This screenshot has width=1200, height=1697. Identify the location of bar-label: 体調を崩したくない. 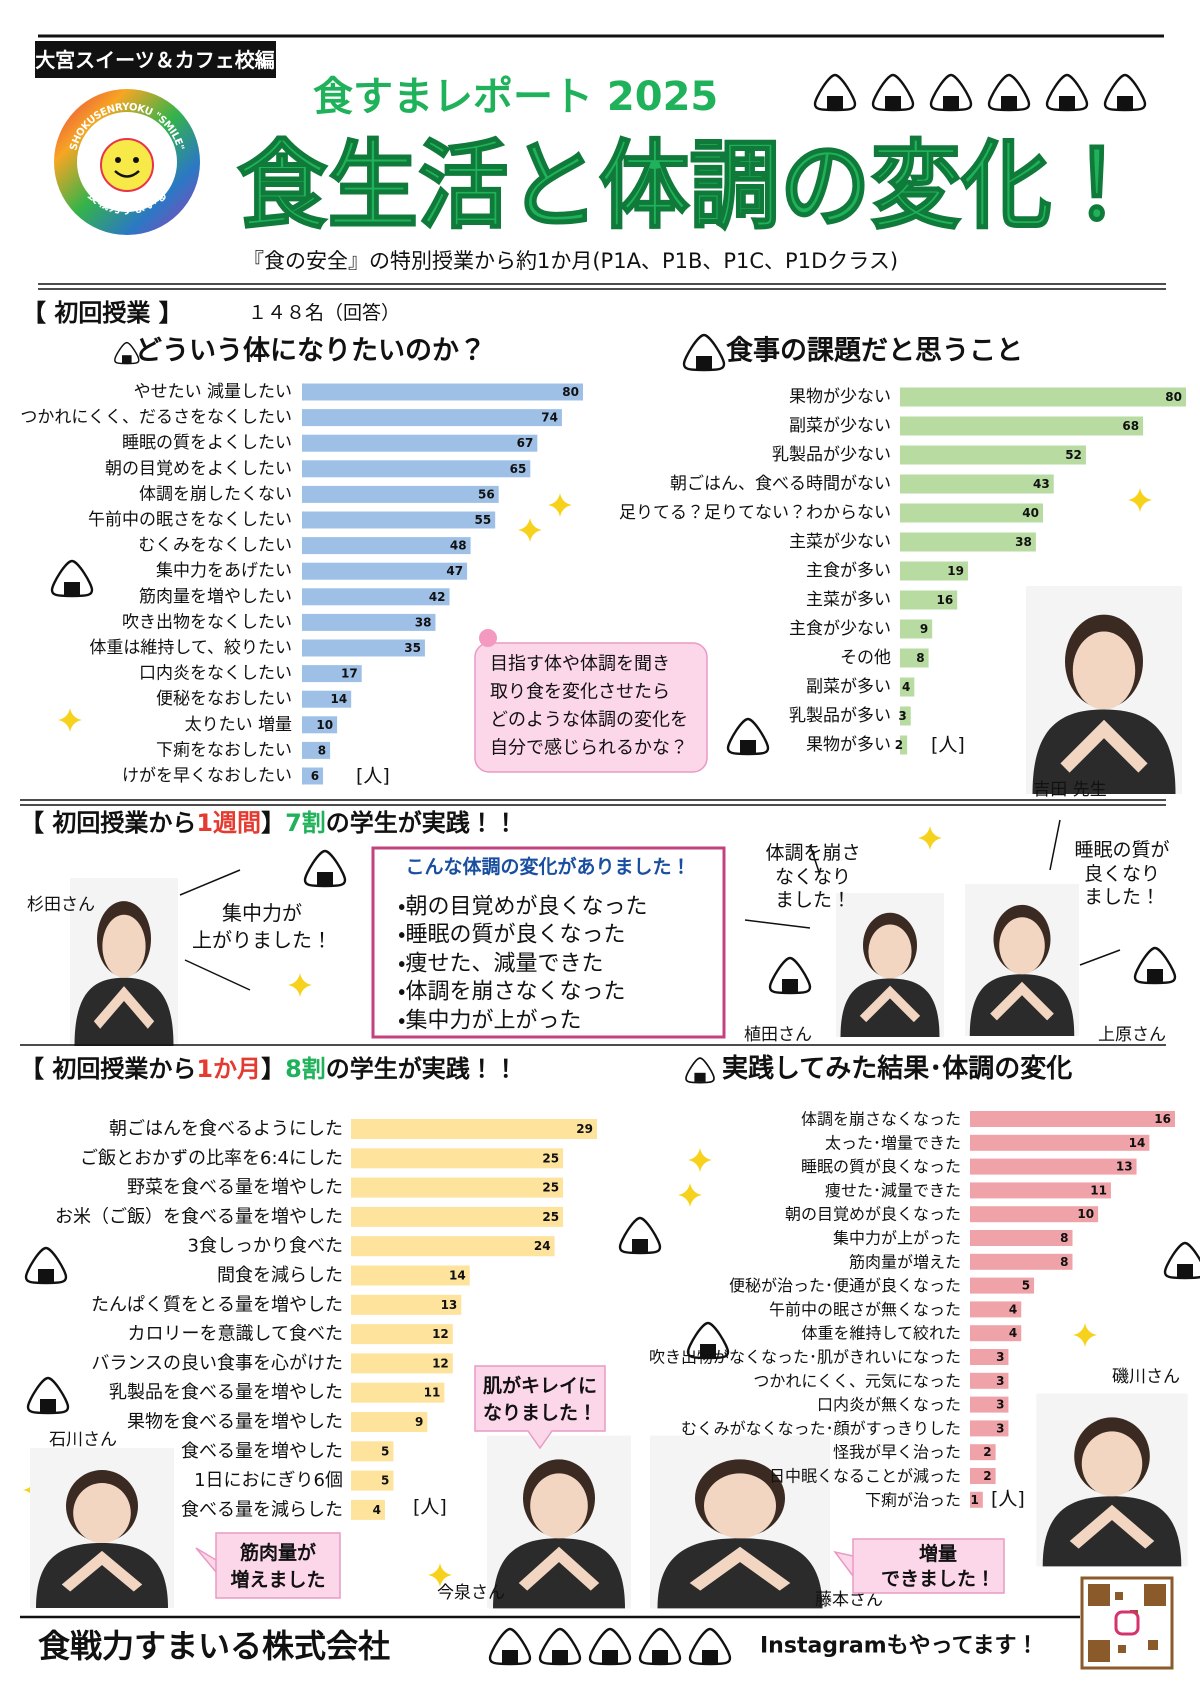
(215, 494).